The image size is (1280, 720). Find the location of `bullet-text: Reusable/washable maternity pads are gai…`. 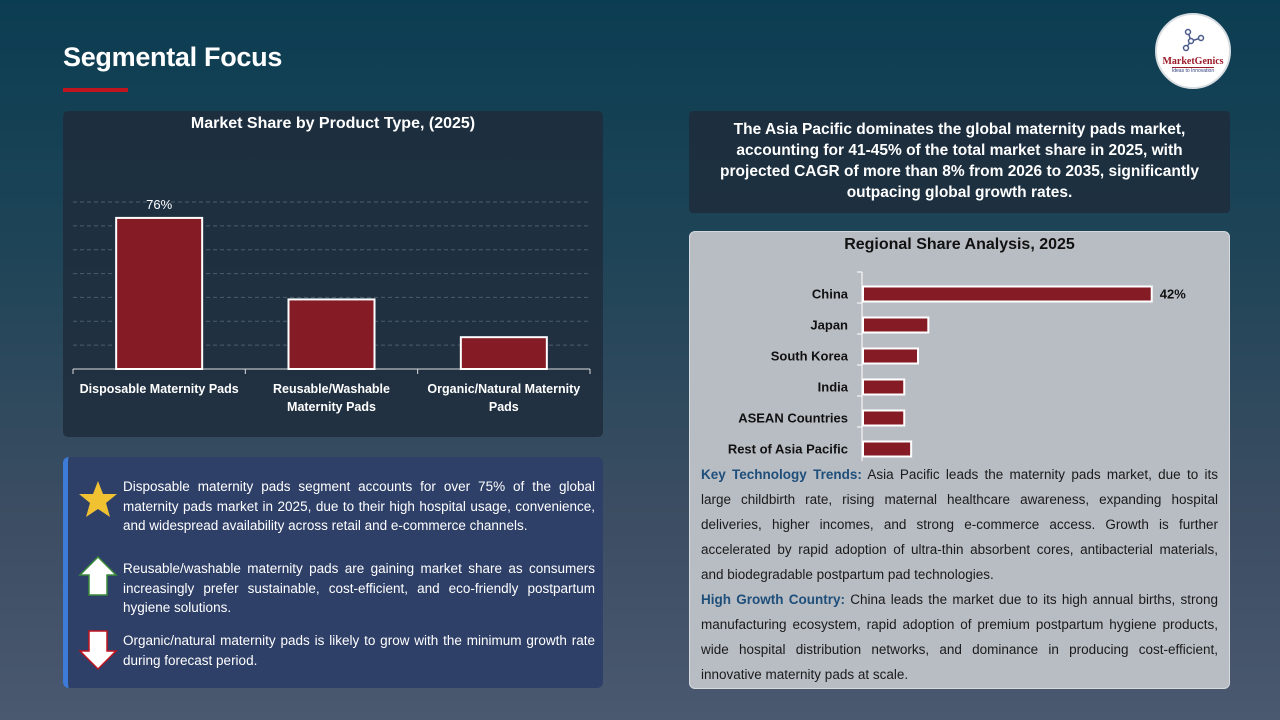

bullet-text: Reusable/washable maternity pads are gai… is located at coordinates (359, 588).